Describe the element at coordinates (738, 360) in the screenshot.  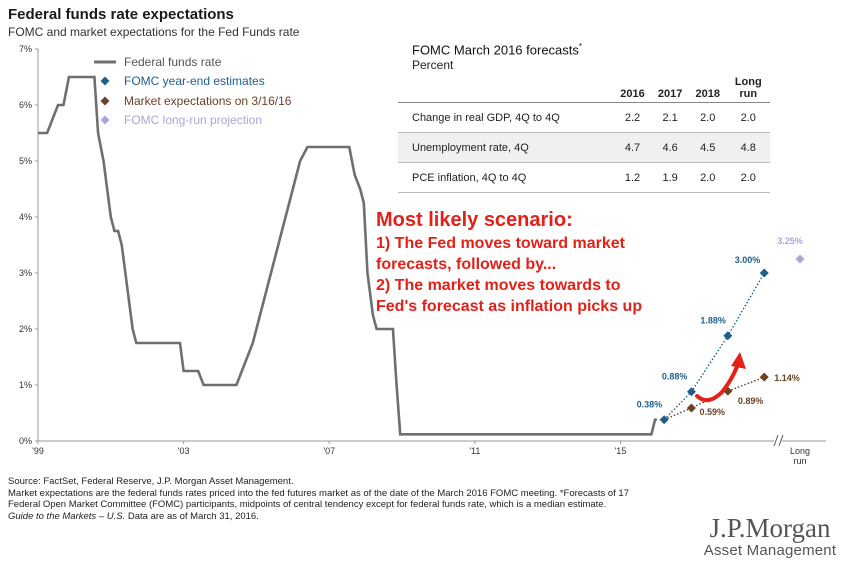
I see `scenario-arrow-head` at that location.